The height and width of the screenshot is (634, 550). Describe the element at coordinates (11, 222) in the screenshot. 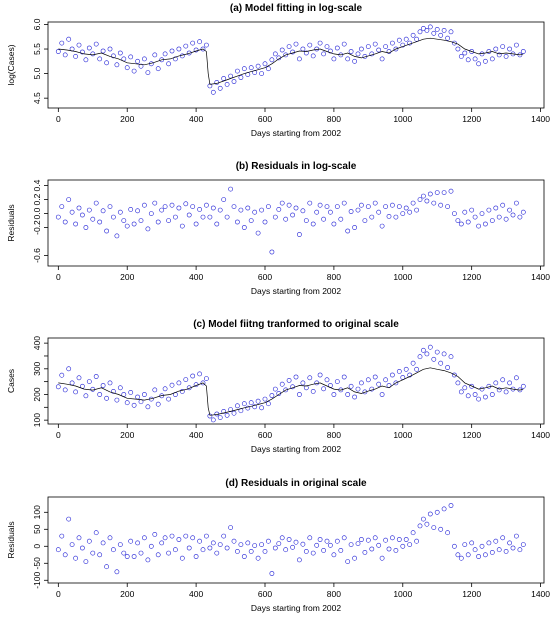

I see `y-axis-label: Residuals` at that location.